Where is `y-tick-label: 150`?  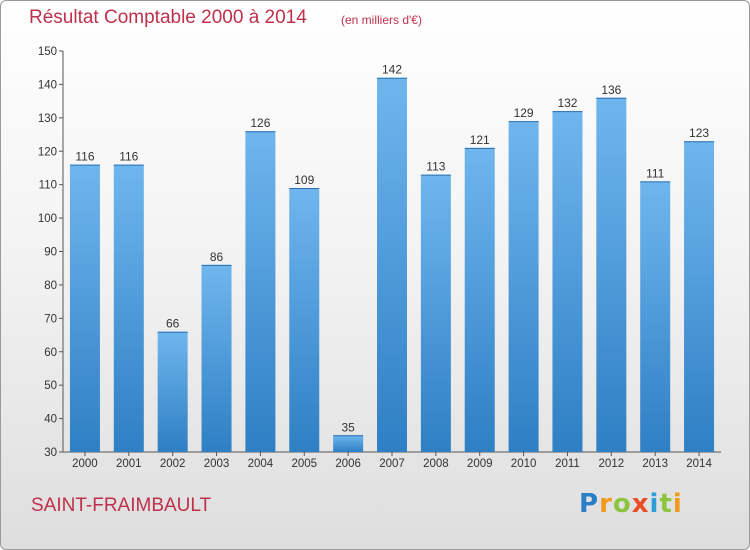
y-tick-label: 150 is located at coordinates (47, 52).